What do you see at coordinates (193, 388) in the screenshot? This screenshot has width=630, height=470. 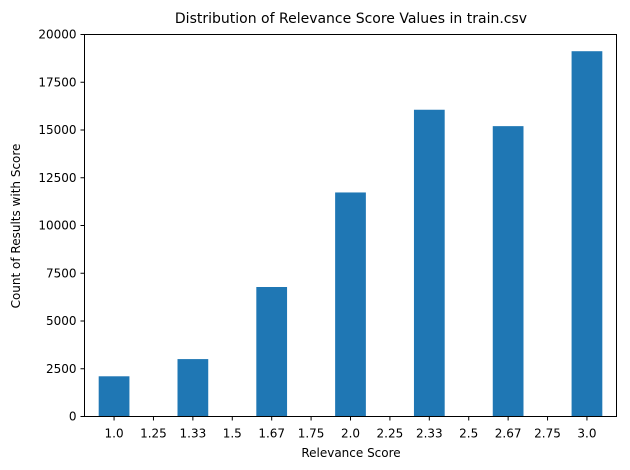 I see `bar-1.33` at bounding box center [193, 388].